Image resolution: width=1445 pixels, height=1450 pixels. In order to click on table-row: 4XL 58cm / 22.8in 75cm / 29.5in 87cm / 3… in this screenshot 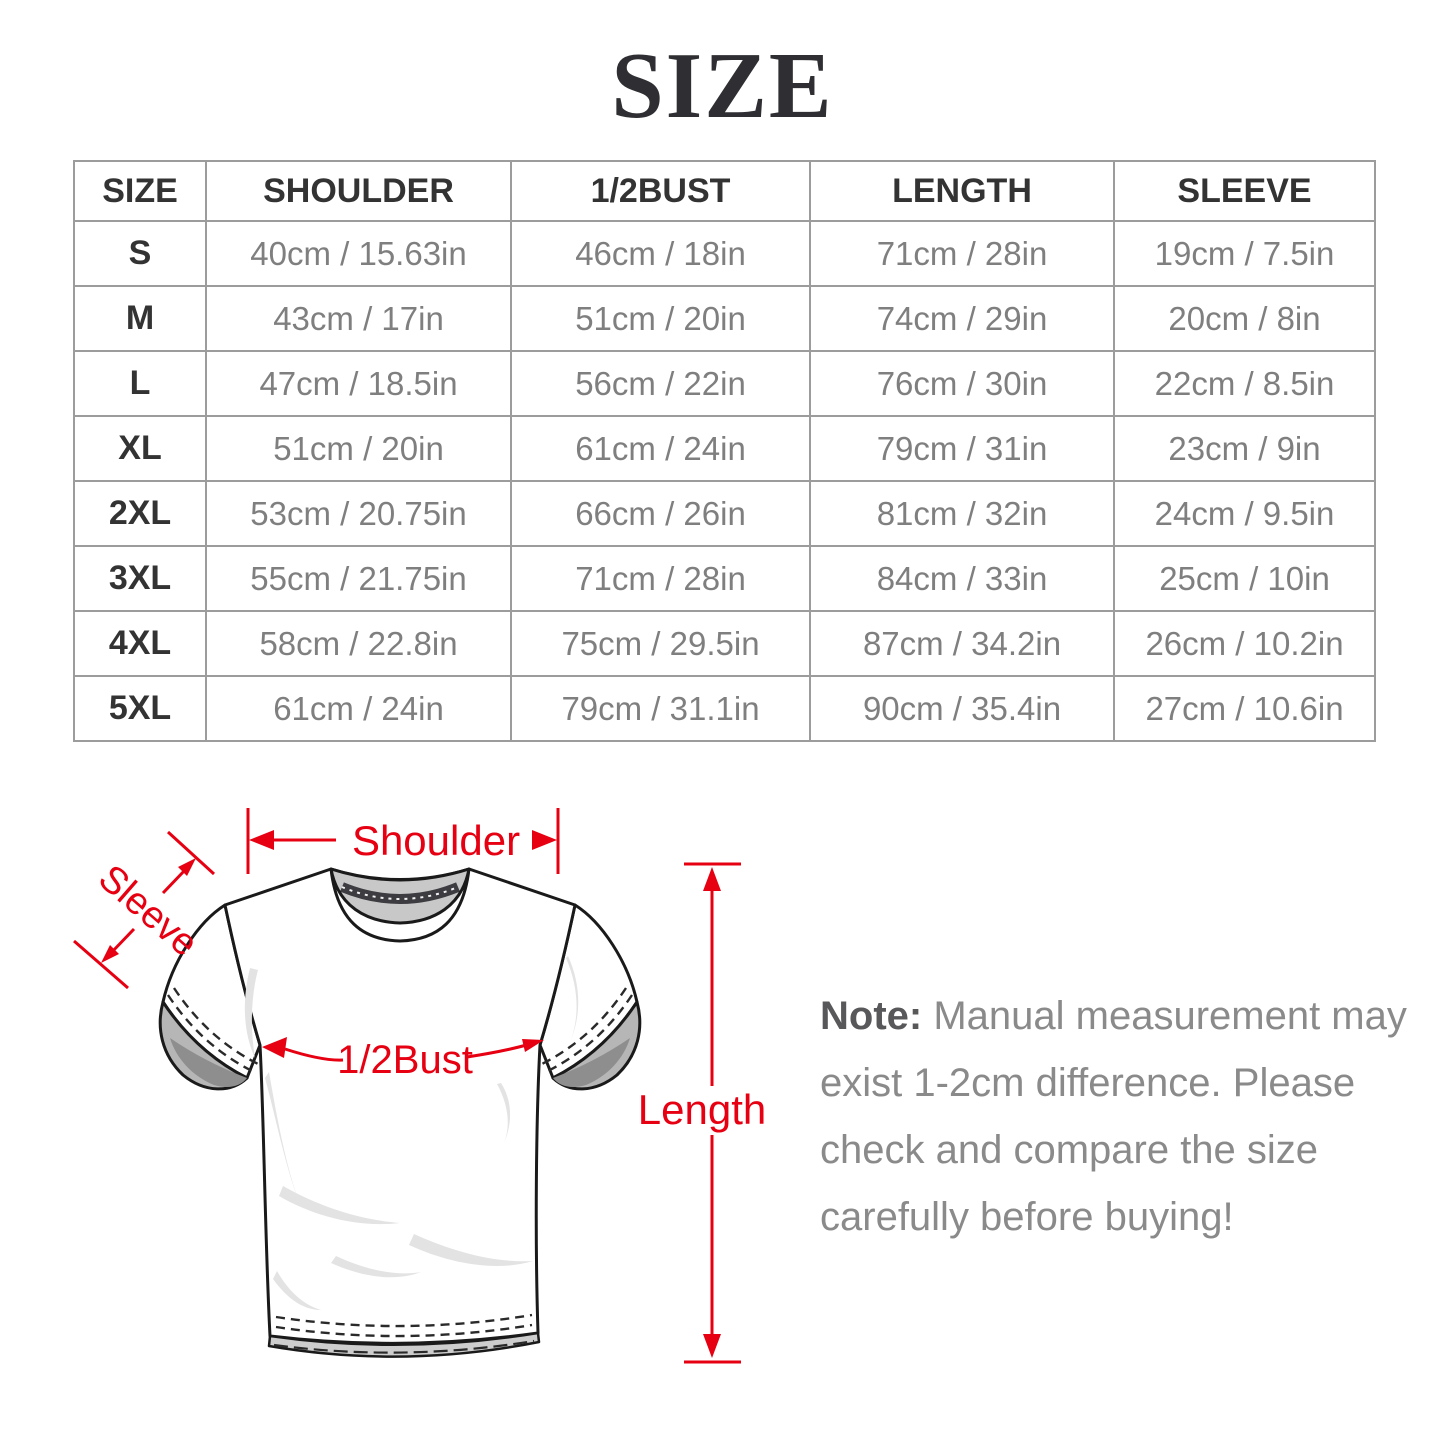, I will do `click(724, 643)`.